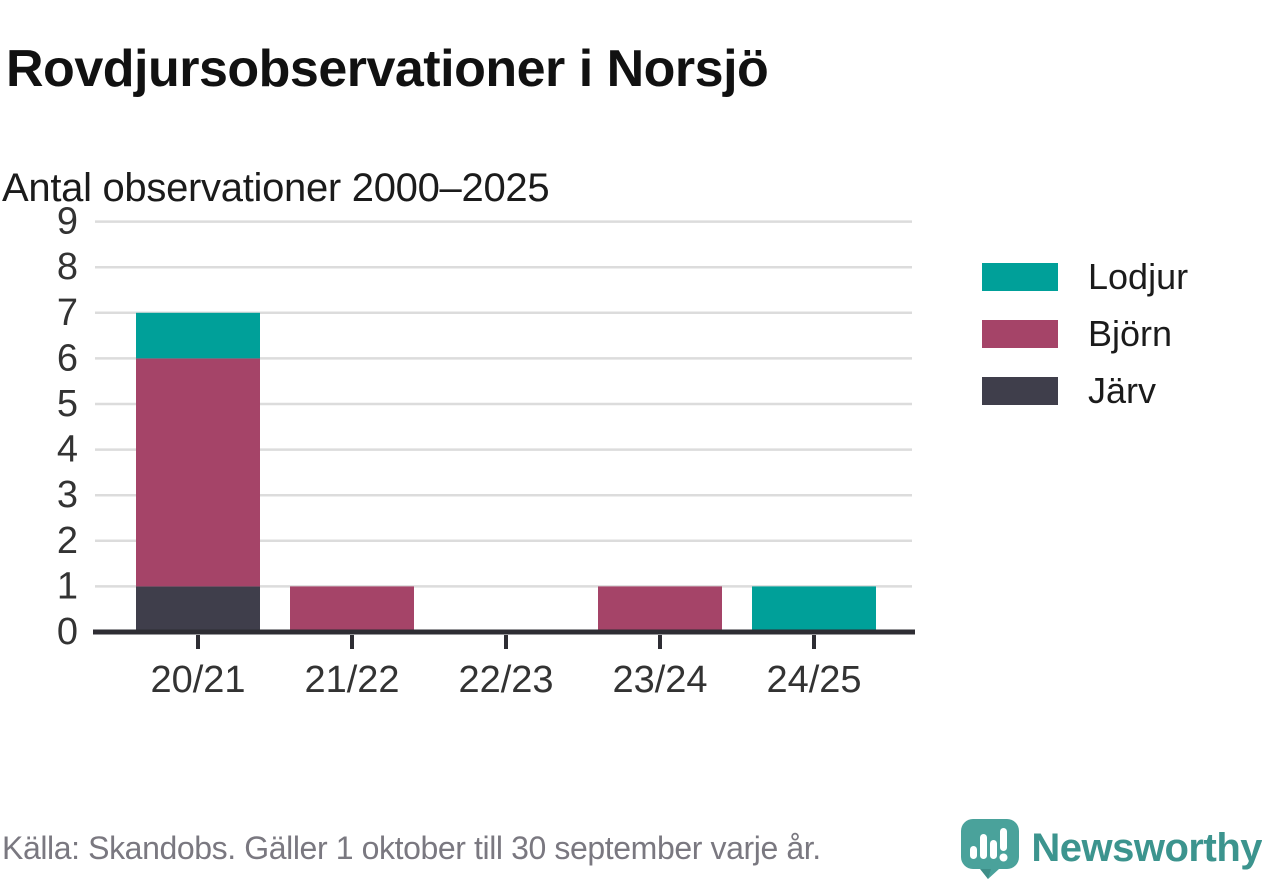 The width and height of the screenshot is (1262, 879). What do you see at coordinates (276, 188) in the screenshot?
I see `page-subtitle: Antal observationer 2000–2025` at bounding box center [276, 188].